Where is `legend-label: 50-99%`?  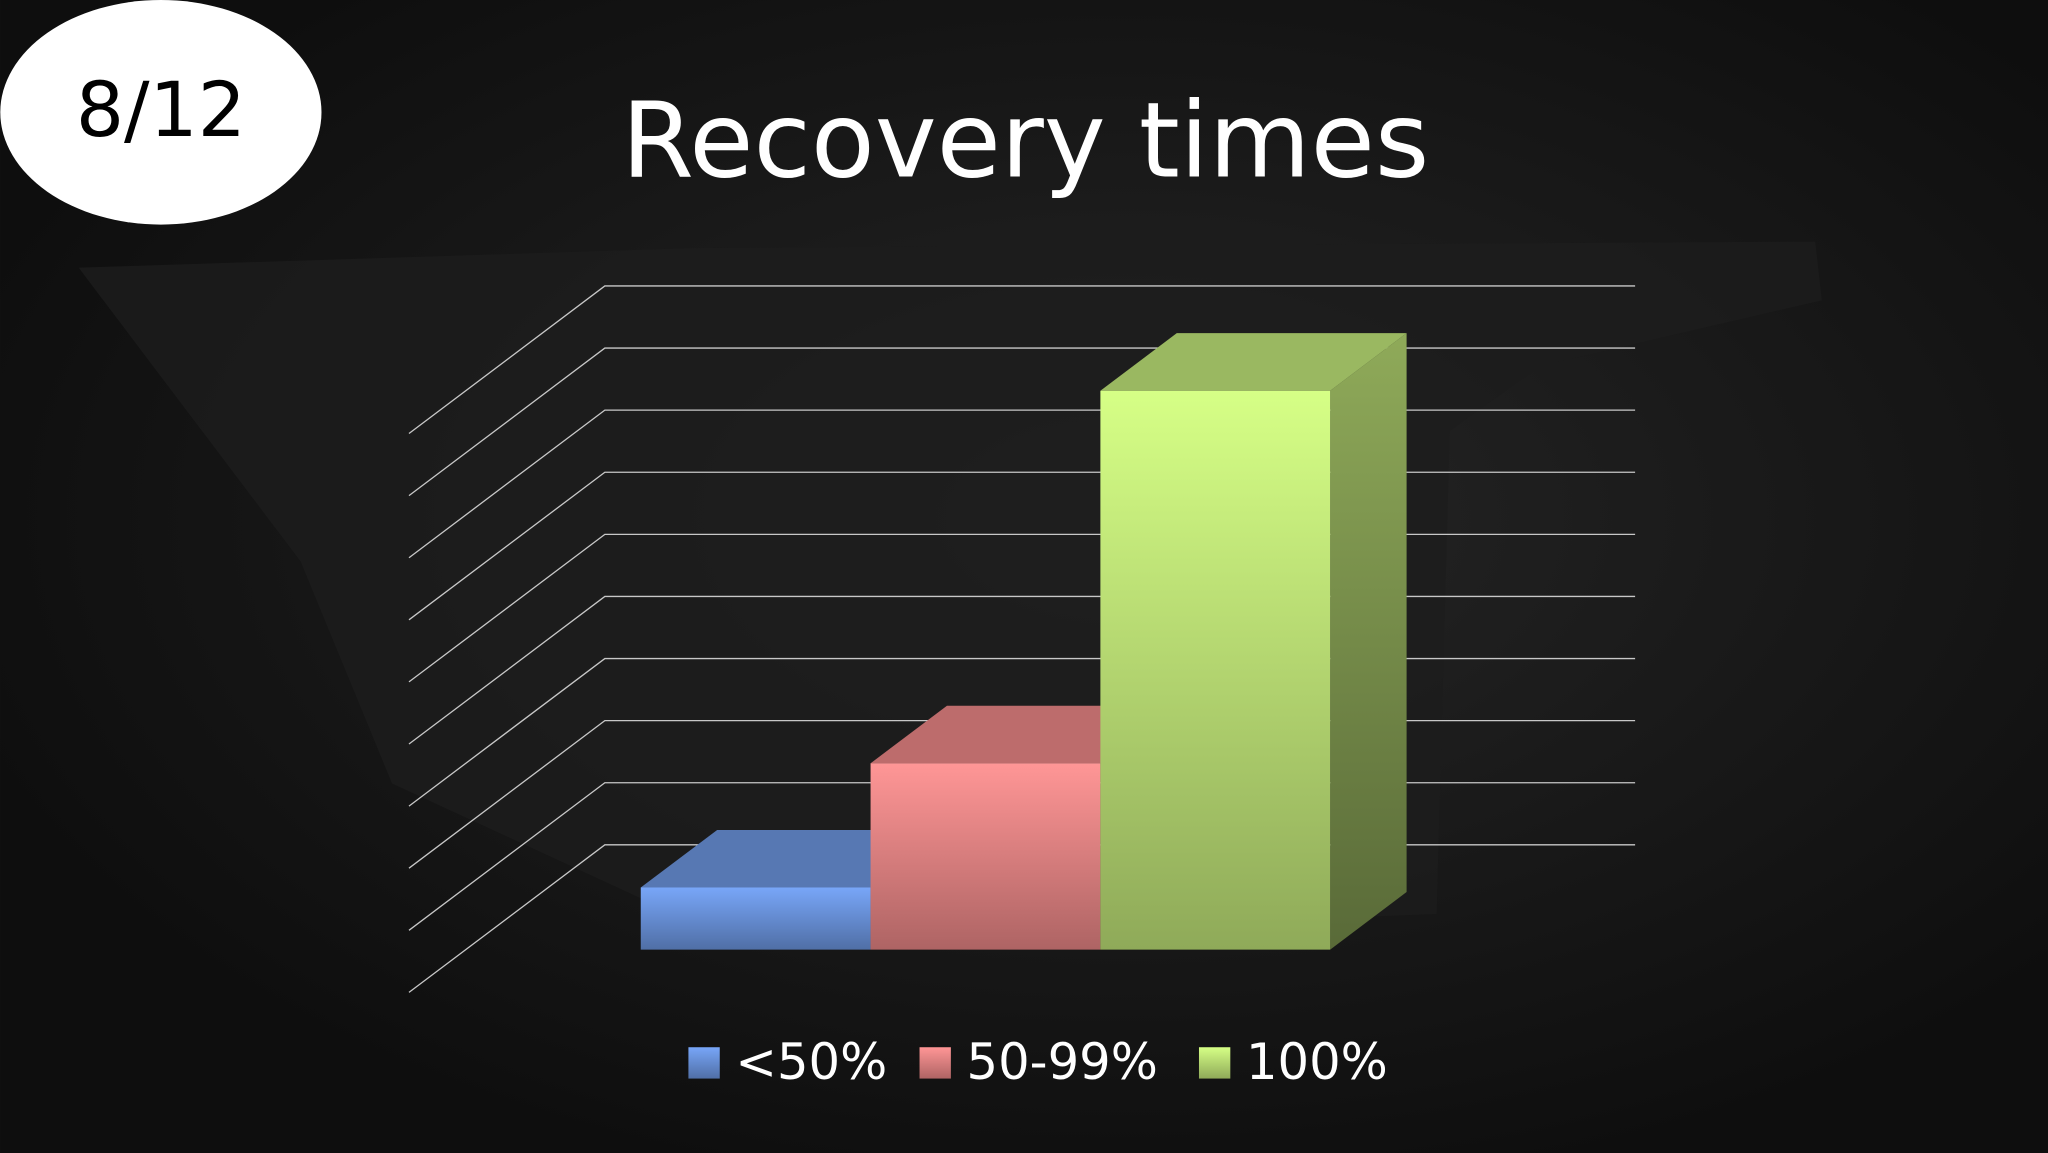
legend-label: 50-99% is located at coordinates (1062, 1062).